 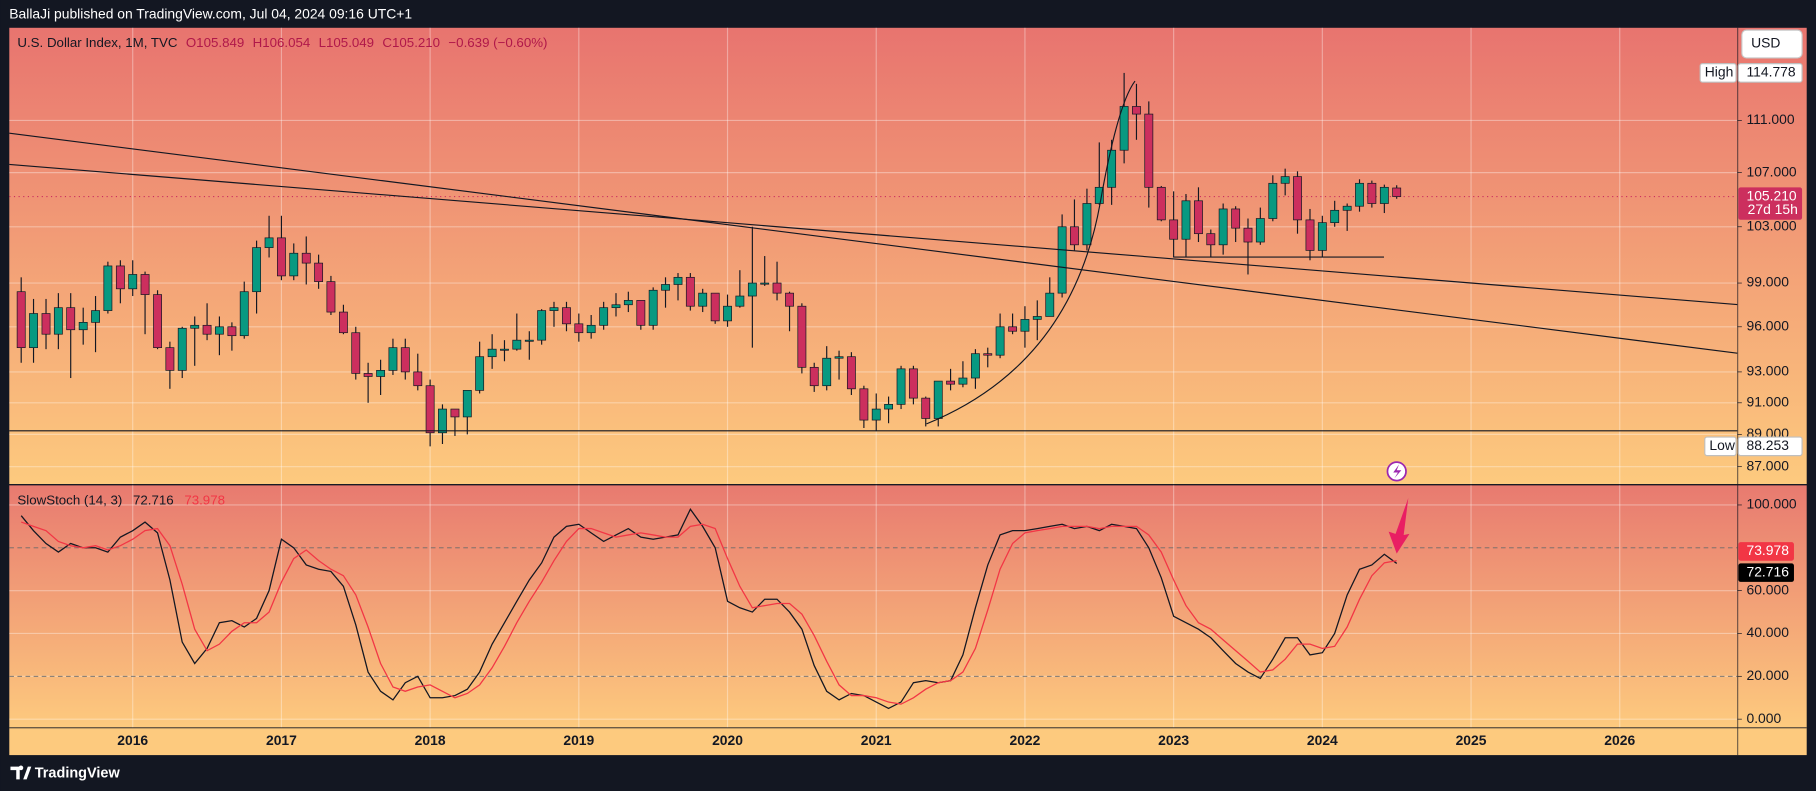 I want to click on change: −0.639 (−0.60%), so click(x=497, y=41).